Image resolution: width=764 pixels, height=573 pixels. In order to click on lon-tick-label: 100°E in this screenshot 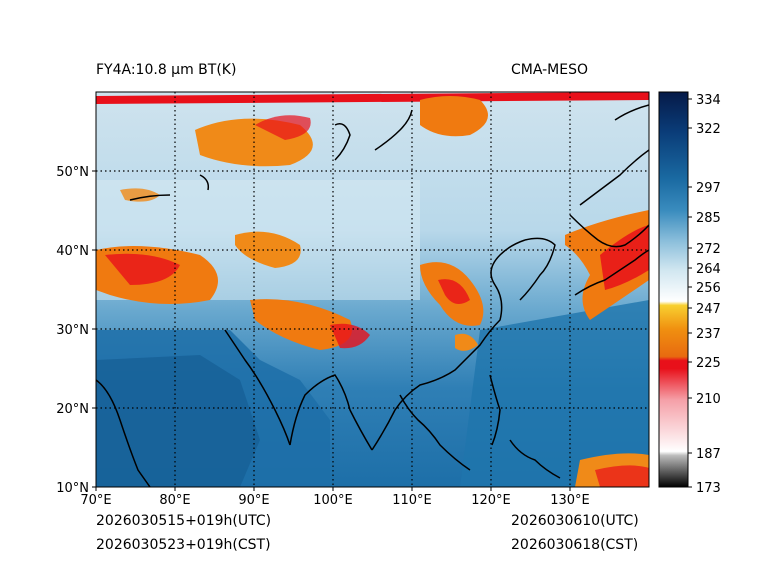, I will do `click(333, 500)`.